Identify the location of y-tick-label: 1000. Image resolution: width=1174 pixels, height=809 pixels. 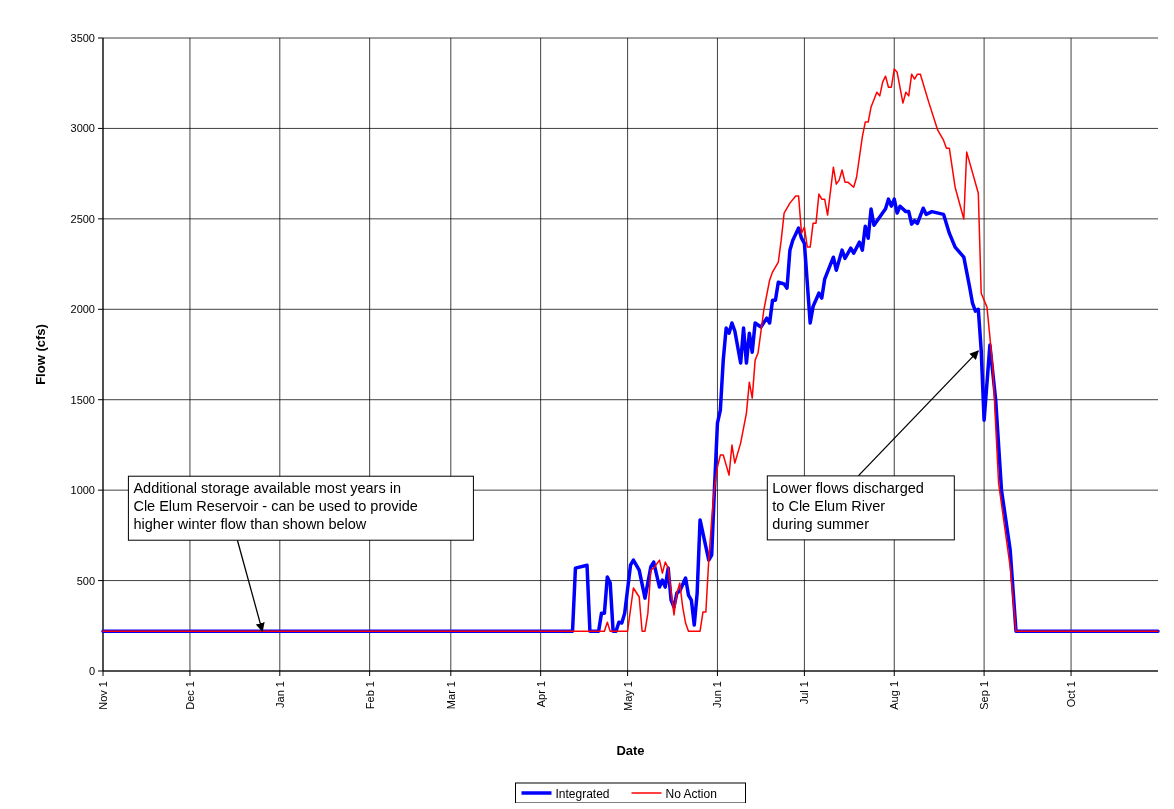
(82, 490).